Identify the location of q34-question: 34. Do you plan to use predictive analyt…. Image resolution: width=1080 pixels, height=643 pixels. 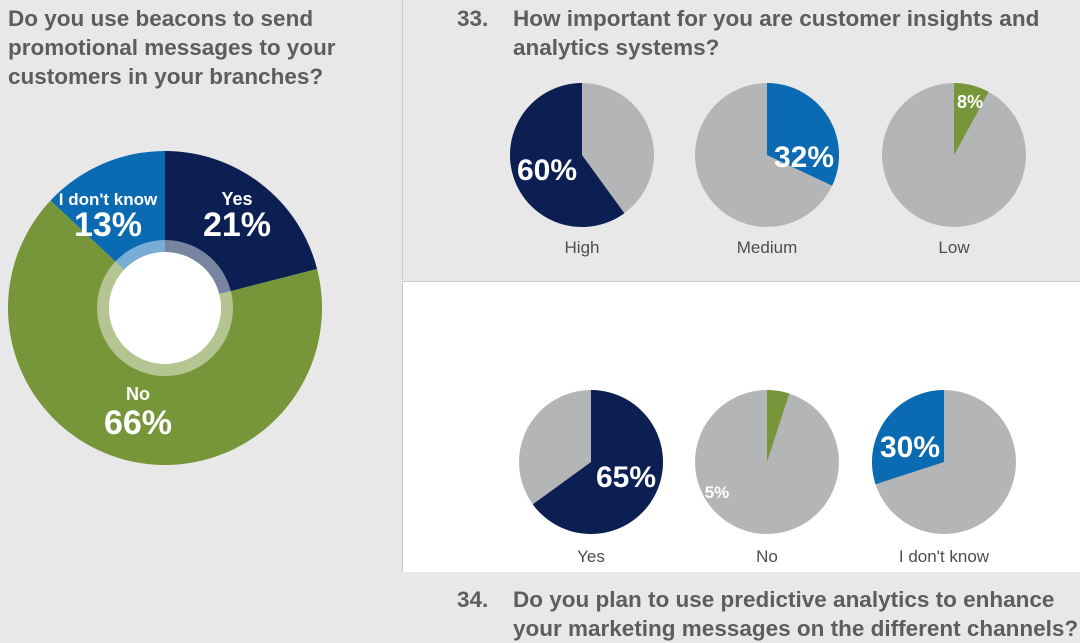
(768, 614).